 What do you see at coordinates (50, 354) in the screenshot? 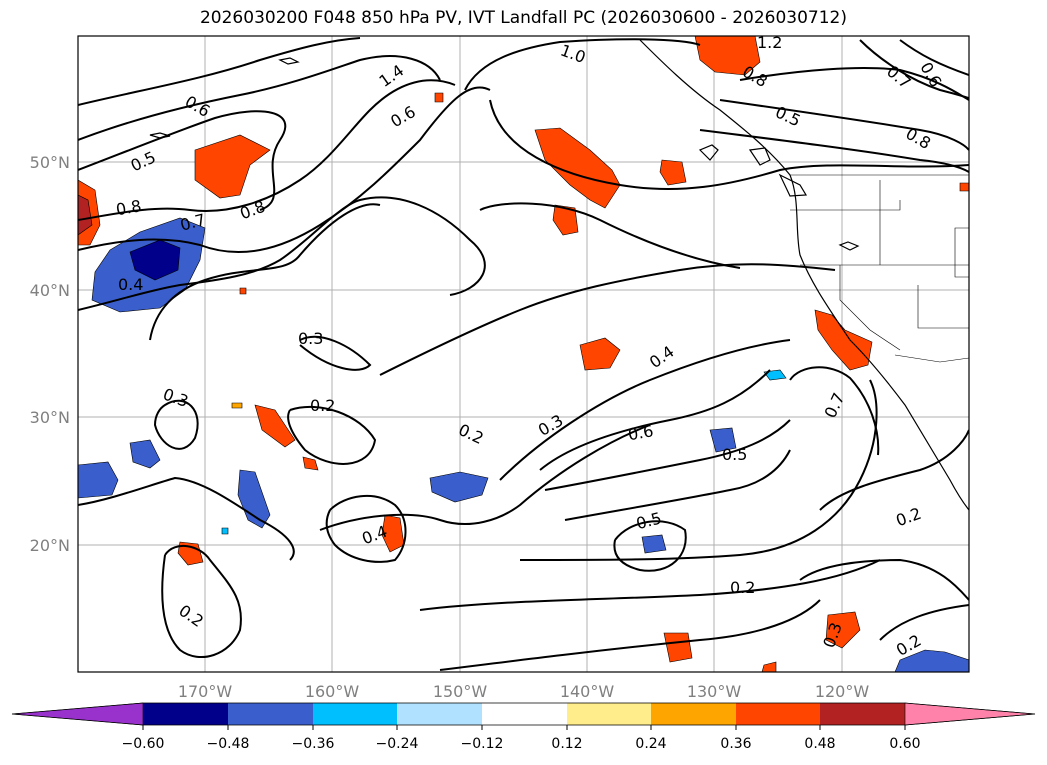
I see `lat-axis: 50°N 40°N 30°N 20°N` at bounding box center [50, 354].